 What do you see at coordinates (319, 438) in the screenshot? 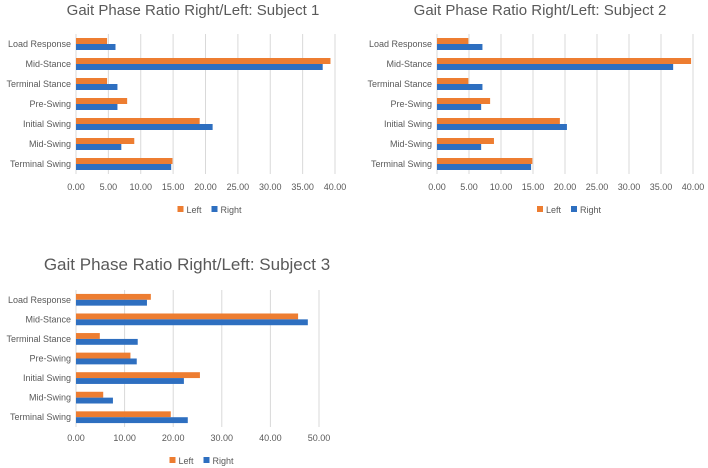
I see `x-tick-label: 50.00` at bounding box center [319, 438].